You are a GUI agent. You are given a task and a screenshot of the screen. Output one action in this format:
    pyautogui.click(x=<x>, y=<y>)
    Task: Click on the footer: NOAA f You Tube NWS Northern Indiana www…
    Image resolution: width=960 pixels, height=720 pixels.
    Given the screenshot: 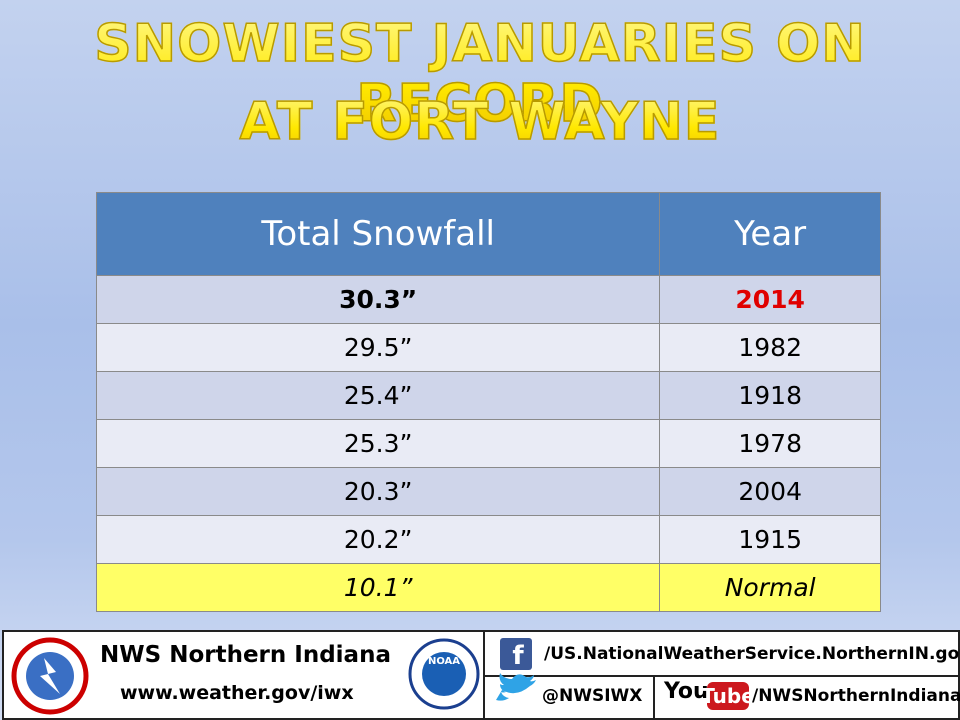 What is the action you would take?
    pyautogui.click(x=481, y=675)
    